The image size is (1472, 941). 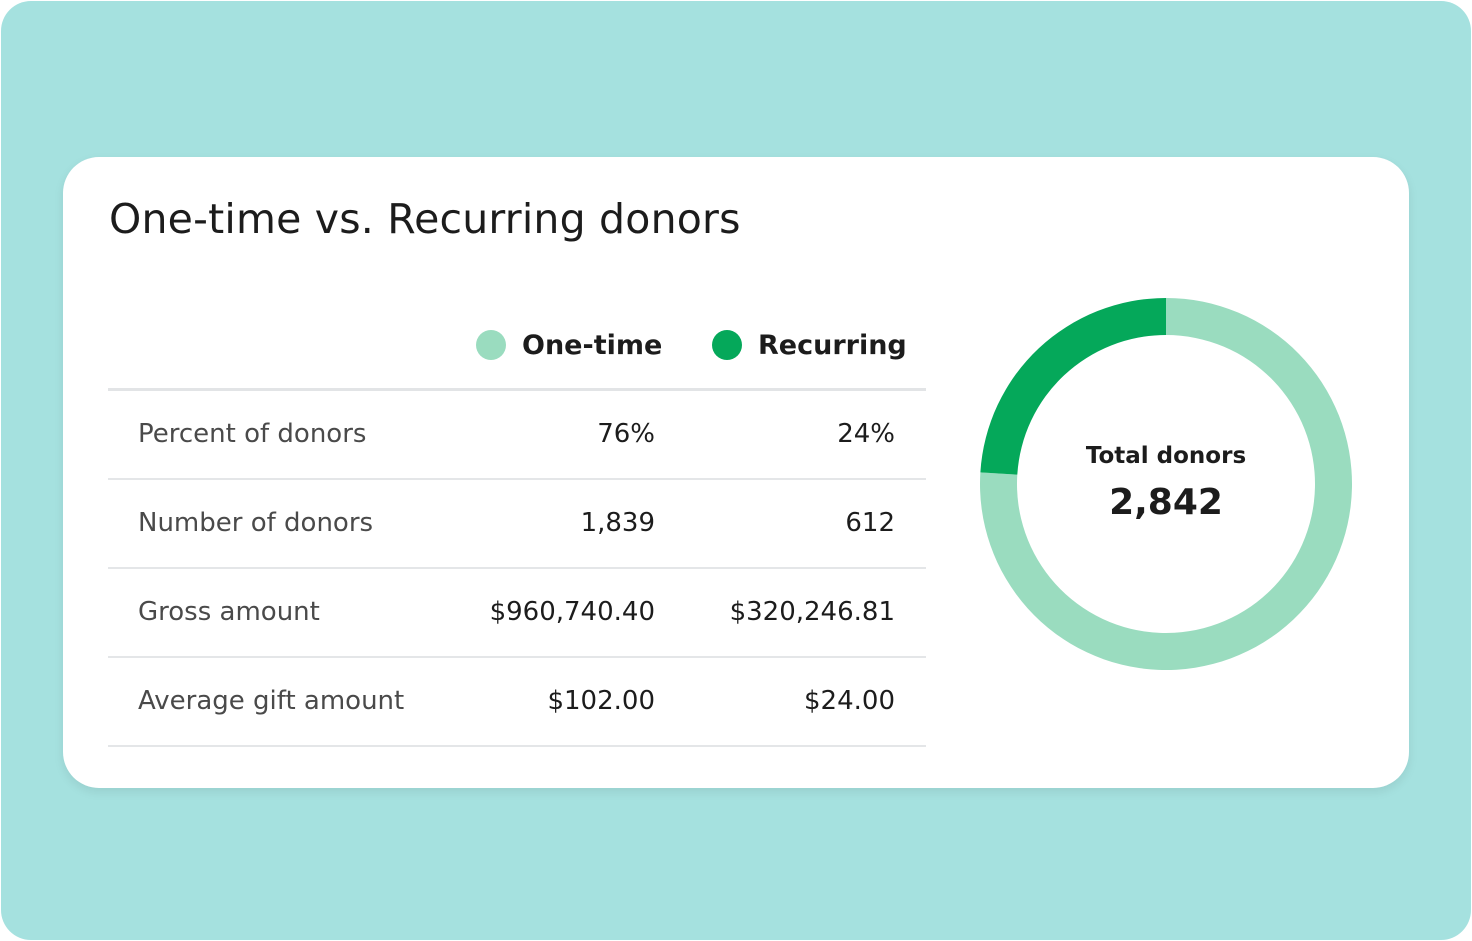 What do you see at coordinates (592, 345) in the screenshot?
I see `legend-label-one-time: One-time` at bounding box center [592, 345].